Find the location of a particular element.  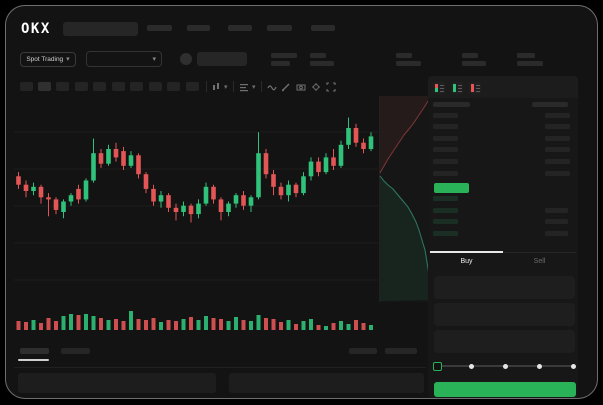

bottom-tab-indicator is located at coordinates (33, 360).